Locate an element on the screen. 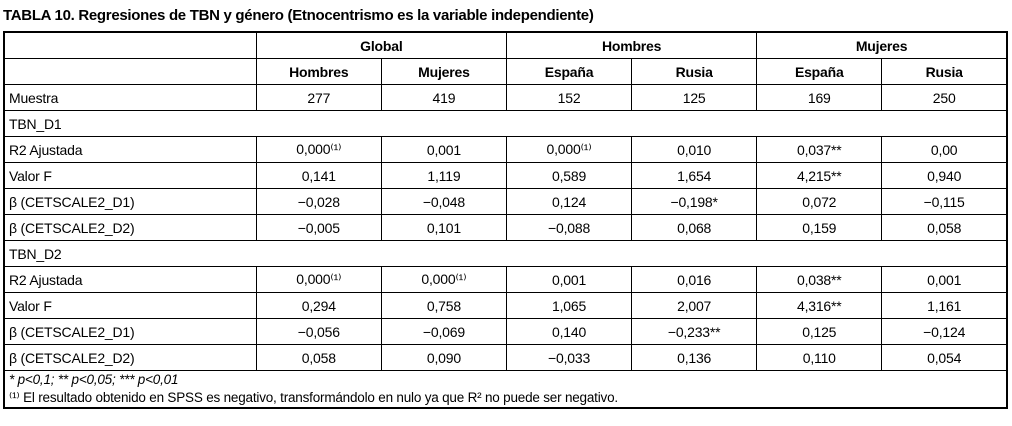  cell-value: 0,054 is located at coordinates (944, 357).